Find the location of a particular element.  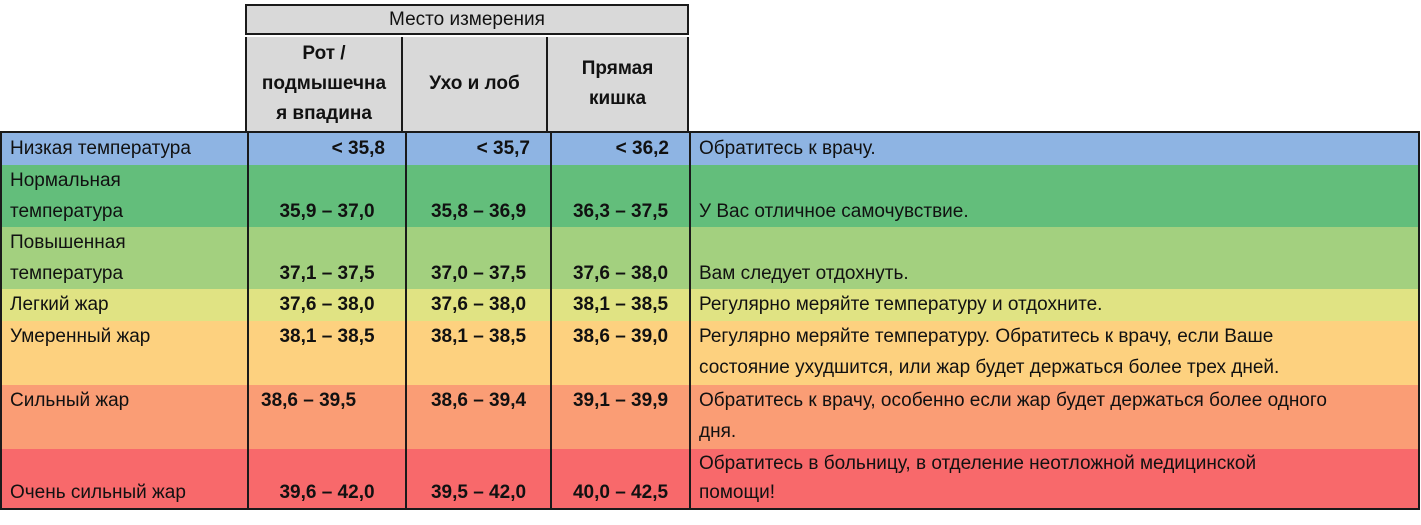

measurement-site-title: Место измерения is located at coordinates (467, 19).